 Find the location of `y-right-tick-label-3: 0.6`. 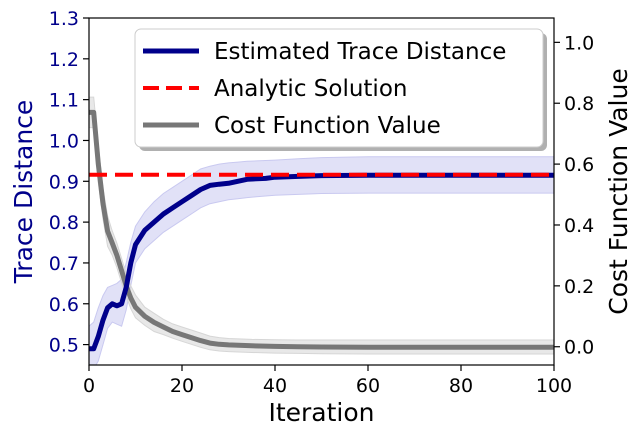

y-right-tick-label-3: 0.6 is located at coordinates (579, 165).